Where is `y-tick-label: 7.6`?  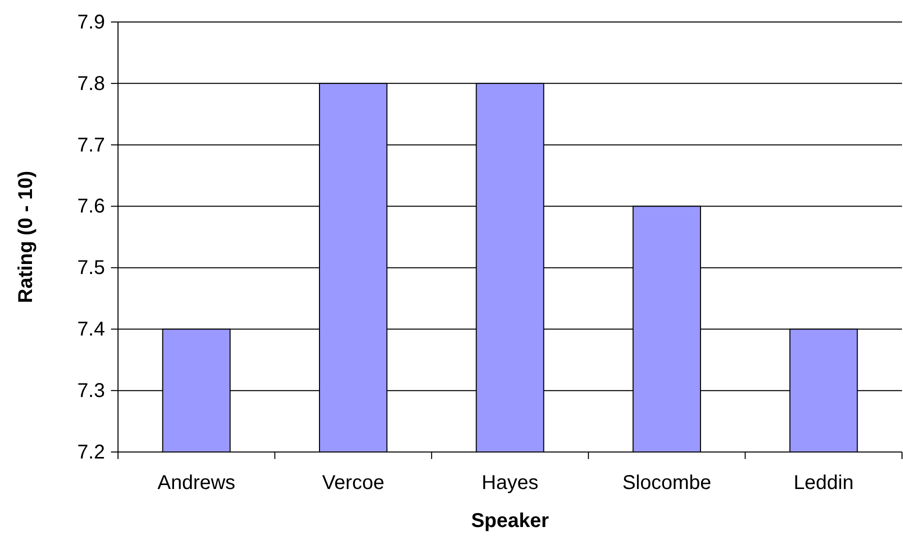
y-tick-label: 7.6 is located at coordinates (91, 207).